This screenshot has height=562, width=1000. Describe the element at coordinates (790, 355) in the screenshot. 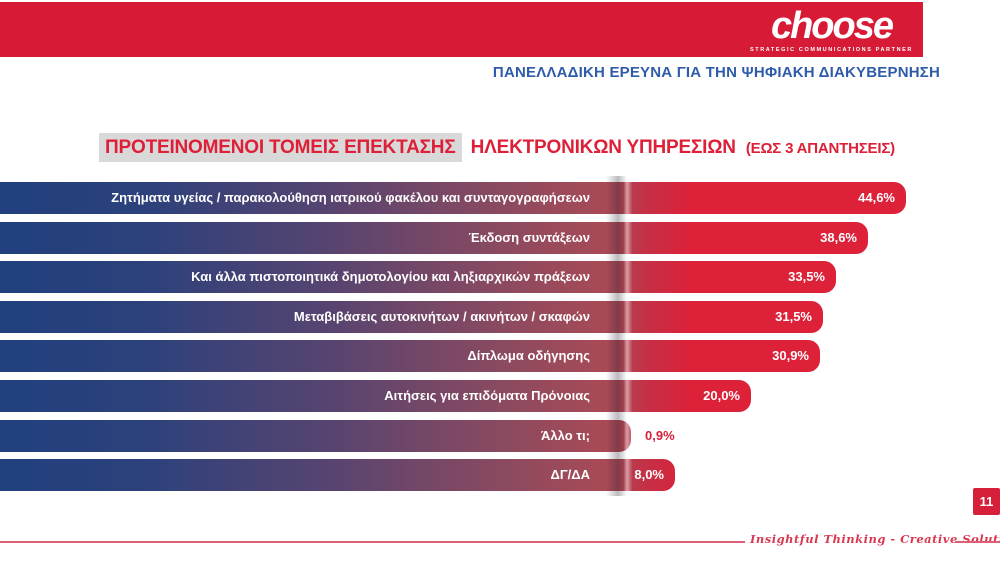

I see `bar-value: 30,9%` at that location.